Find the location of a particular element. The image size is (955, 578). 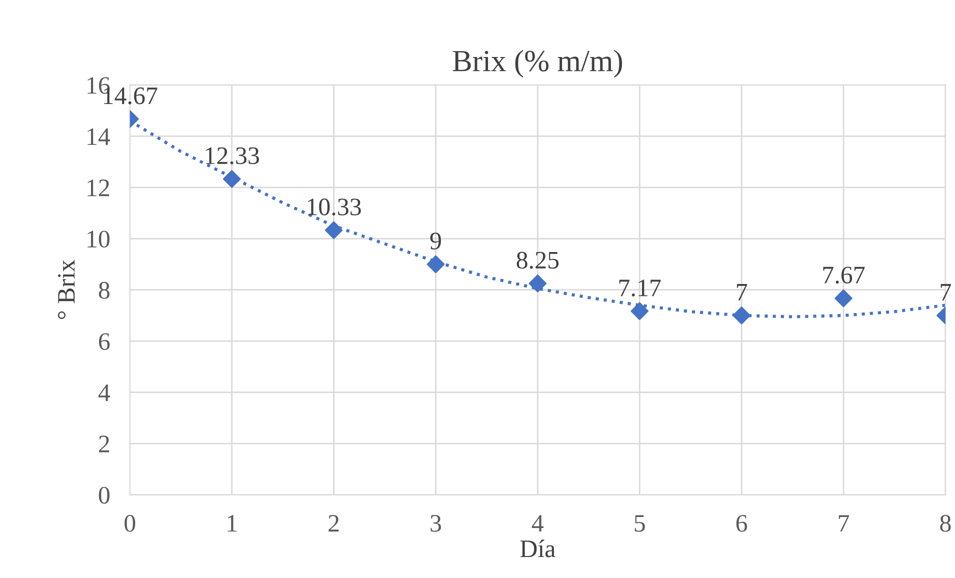

y-tick-label: 14 is located at coordinates (99, 136).